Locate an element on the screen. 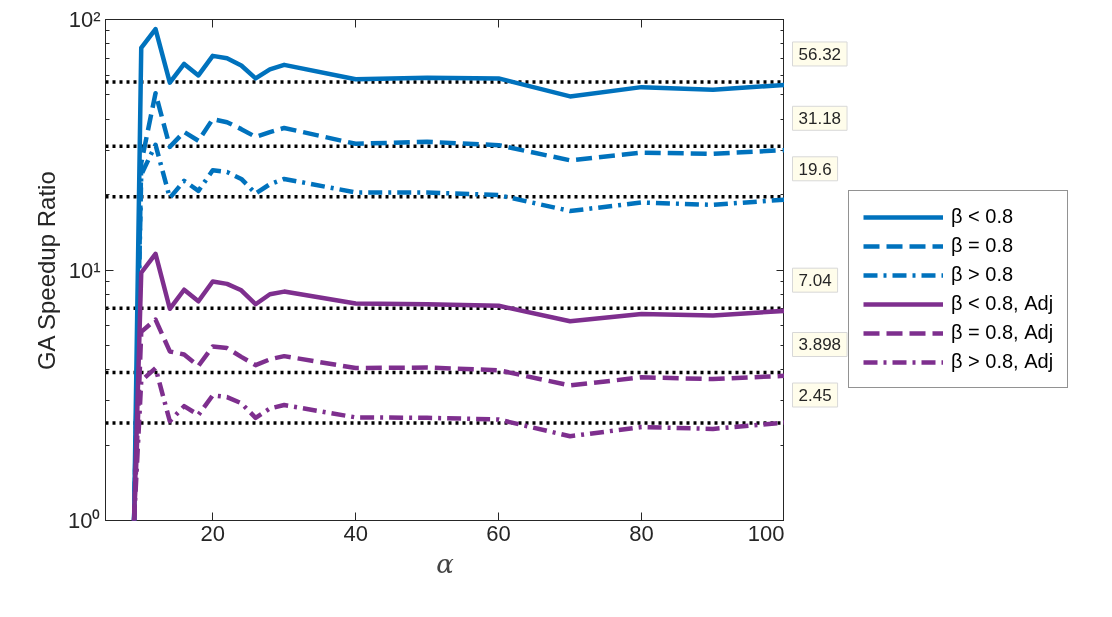 This screenshot has height=617, width=1112. y-axis-title: GA Speedup Ratio is located at coordinates (47, 271).